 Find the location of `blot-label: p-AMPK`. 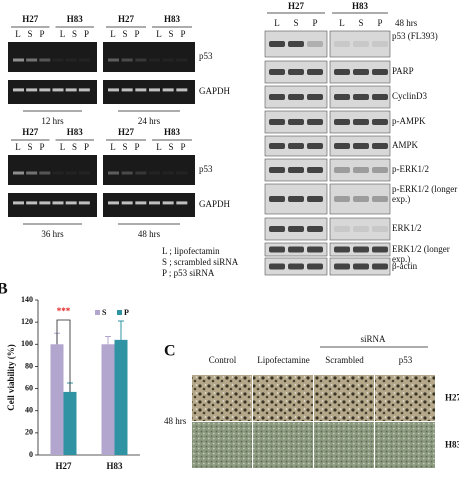

blot-label: p-AMPK is located at coordinates (409, 121).